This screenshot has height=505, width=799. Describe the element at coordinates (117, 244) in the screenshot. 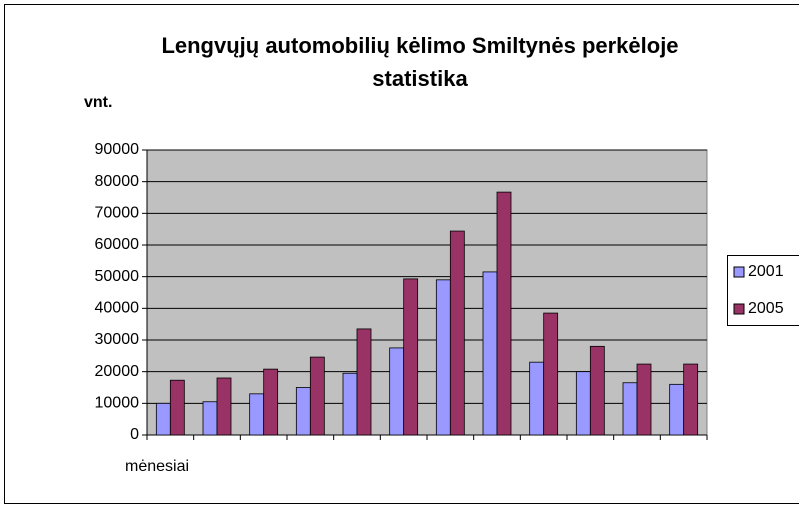

I see `y-tick-label: 60000` at that location.